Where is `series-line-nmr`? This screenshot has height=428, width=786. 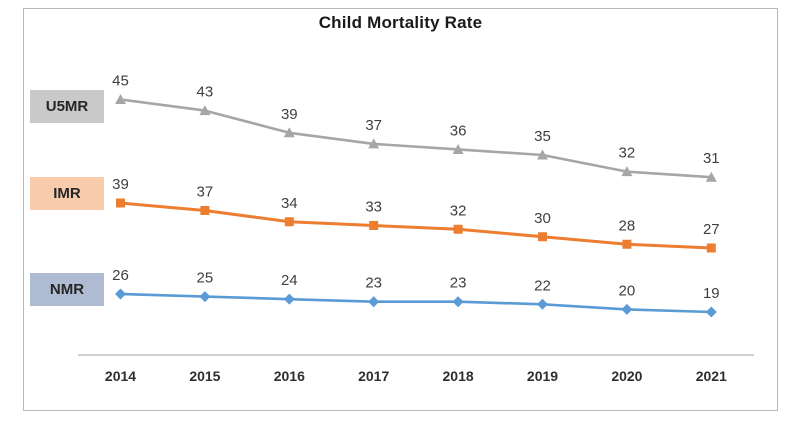
series-line-nmr is located at coordinates (416, 303).